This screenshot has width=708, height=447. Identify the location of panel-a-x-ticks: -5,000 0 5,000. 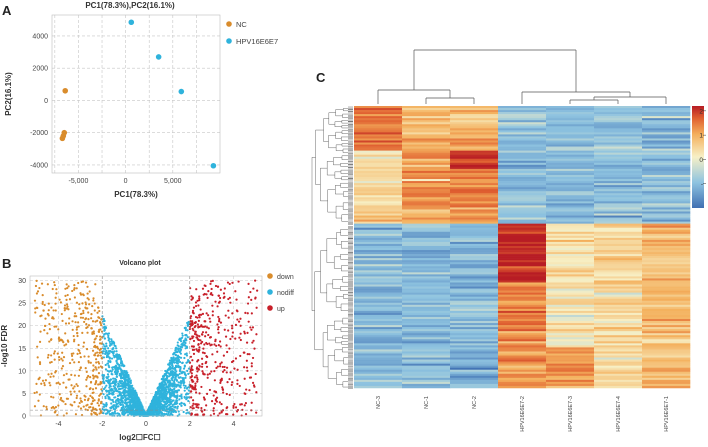
(124, 181).